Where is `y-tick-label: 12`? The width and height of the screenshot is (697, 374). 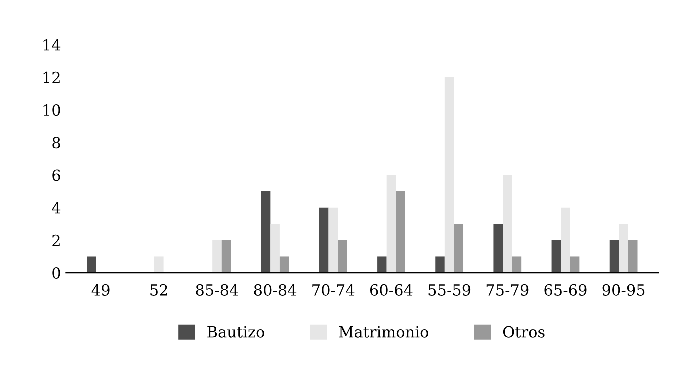
y-tick-label: 12 is located at coordinates (52, 78).